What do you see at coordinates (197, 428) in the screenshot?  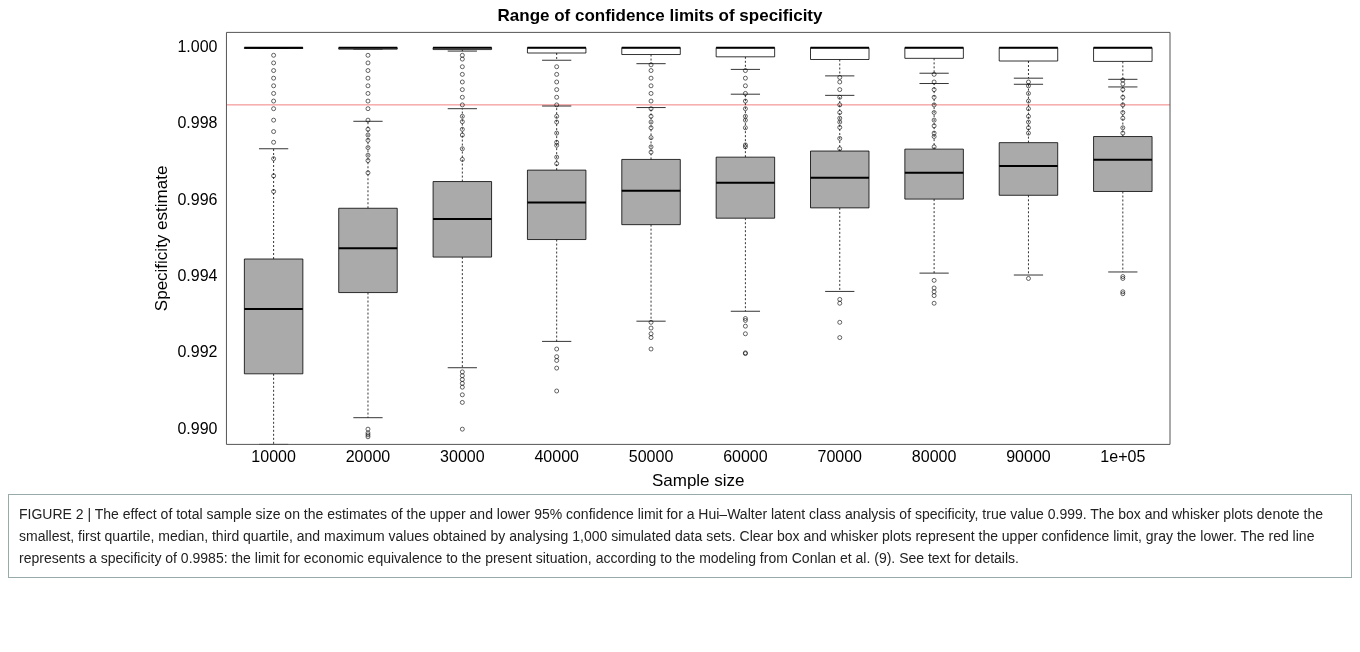 I see `y-tick-label: 0.990` at bounding box center [197, 428].